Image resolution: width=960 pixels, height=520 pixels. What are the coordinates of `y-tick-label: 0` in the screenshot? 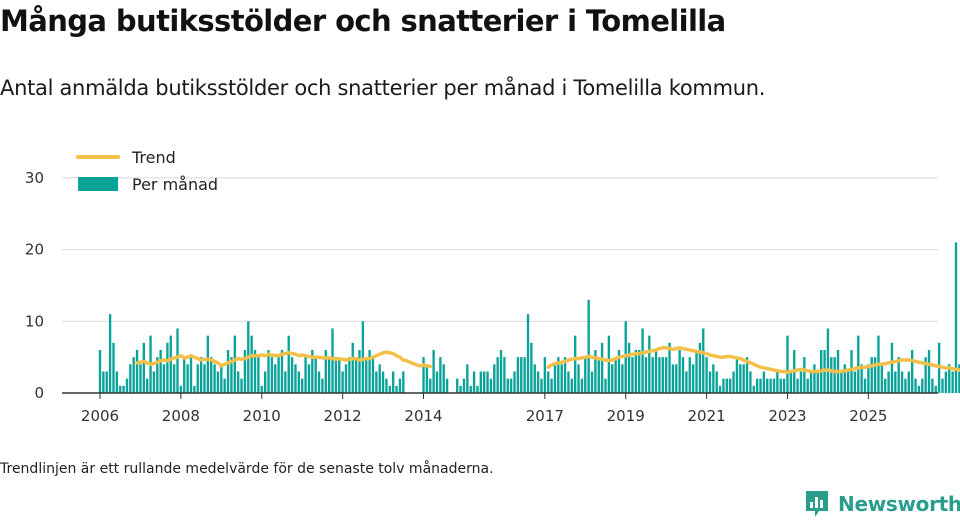 It's located at (39, 393).